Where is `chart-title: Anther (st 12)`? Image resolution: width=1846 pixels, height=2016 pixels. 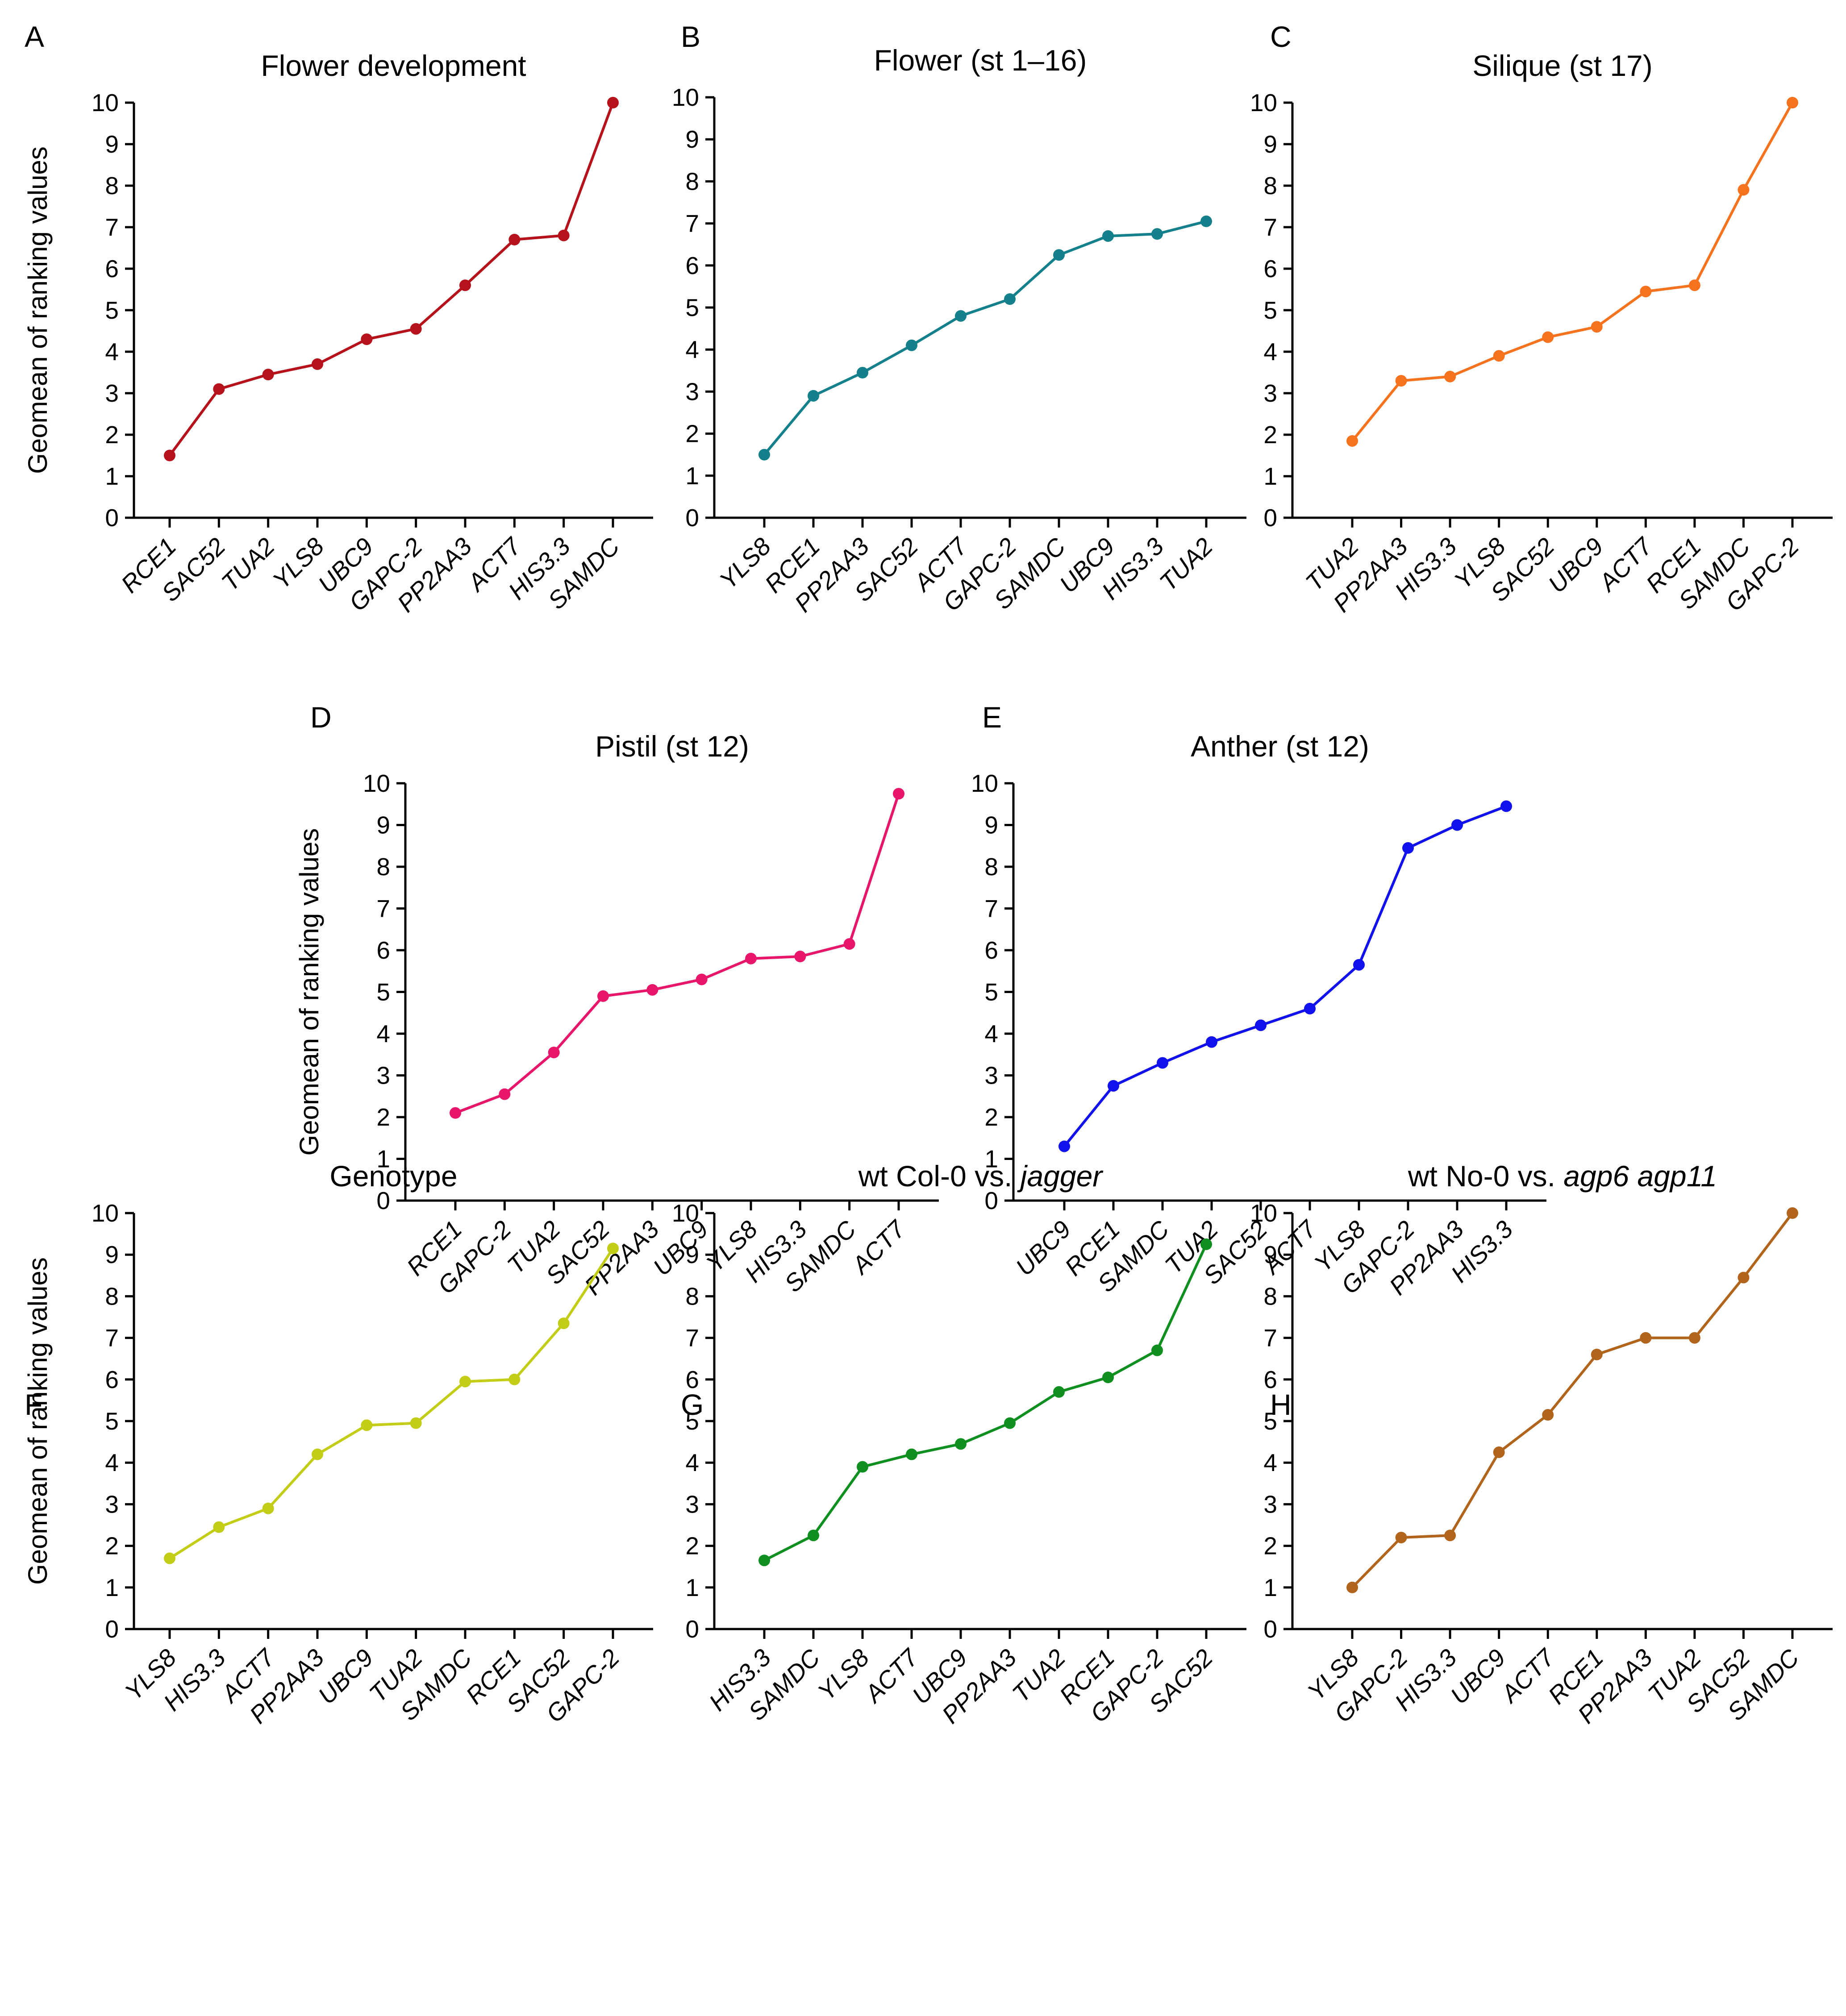 chart-title: Anther (st 12) is located at coordinates (1280, 746).